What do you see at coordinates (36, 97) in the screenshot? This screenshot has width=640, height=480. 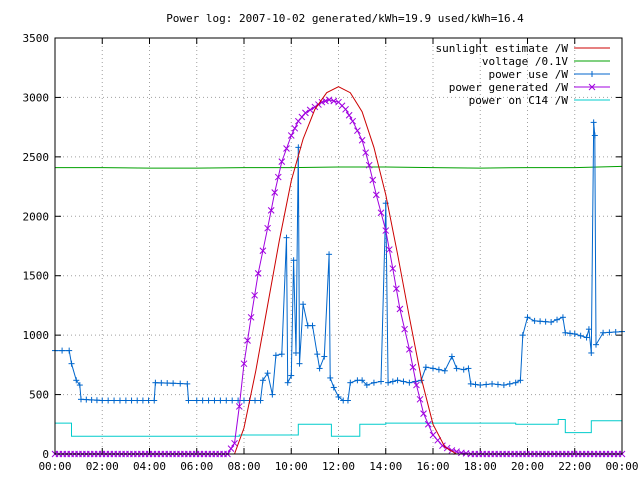 I see `y-tick-label: 3000` at bounding box center [36, 97].